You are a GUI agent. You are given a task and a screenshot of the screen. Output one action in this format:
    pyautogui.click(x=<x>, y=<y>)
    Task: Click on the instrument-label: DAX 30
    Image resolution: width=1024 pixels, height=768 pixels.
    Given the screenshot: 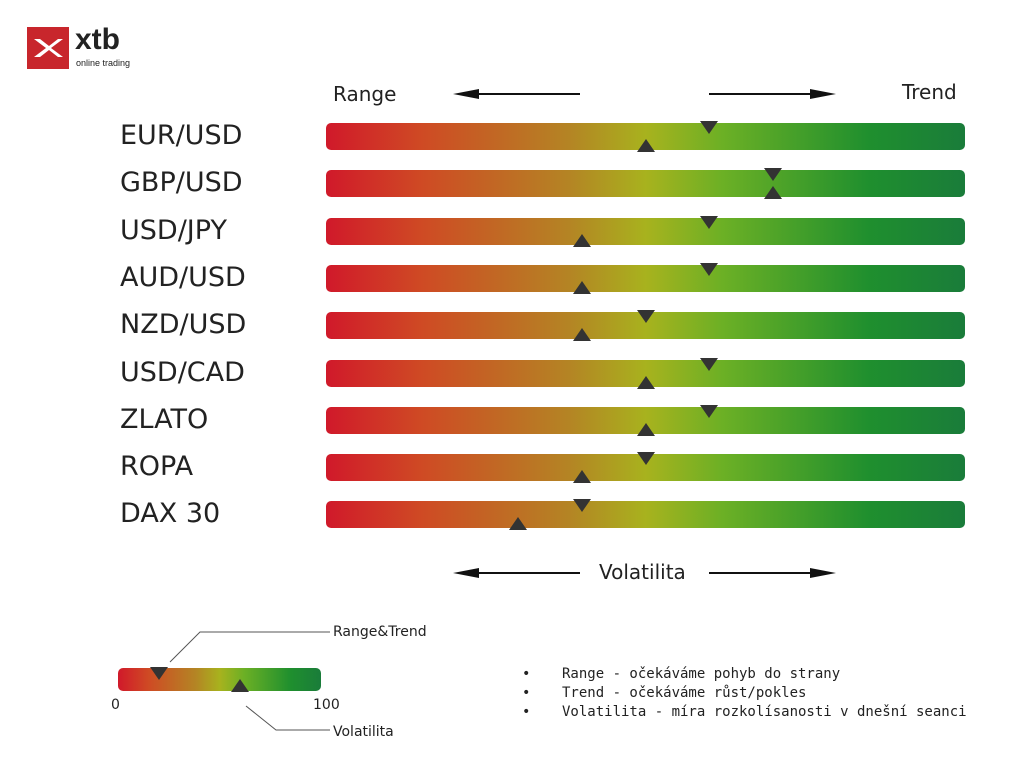 What is the action you would take?
    pyautogui.click(x=170, y=513)
    